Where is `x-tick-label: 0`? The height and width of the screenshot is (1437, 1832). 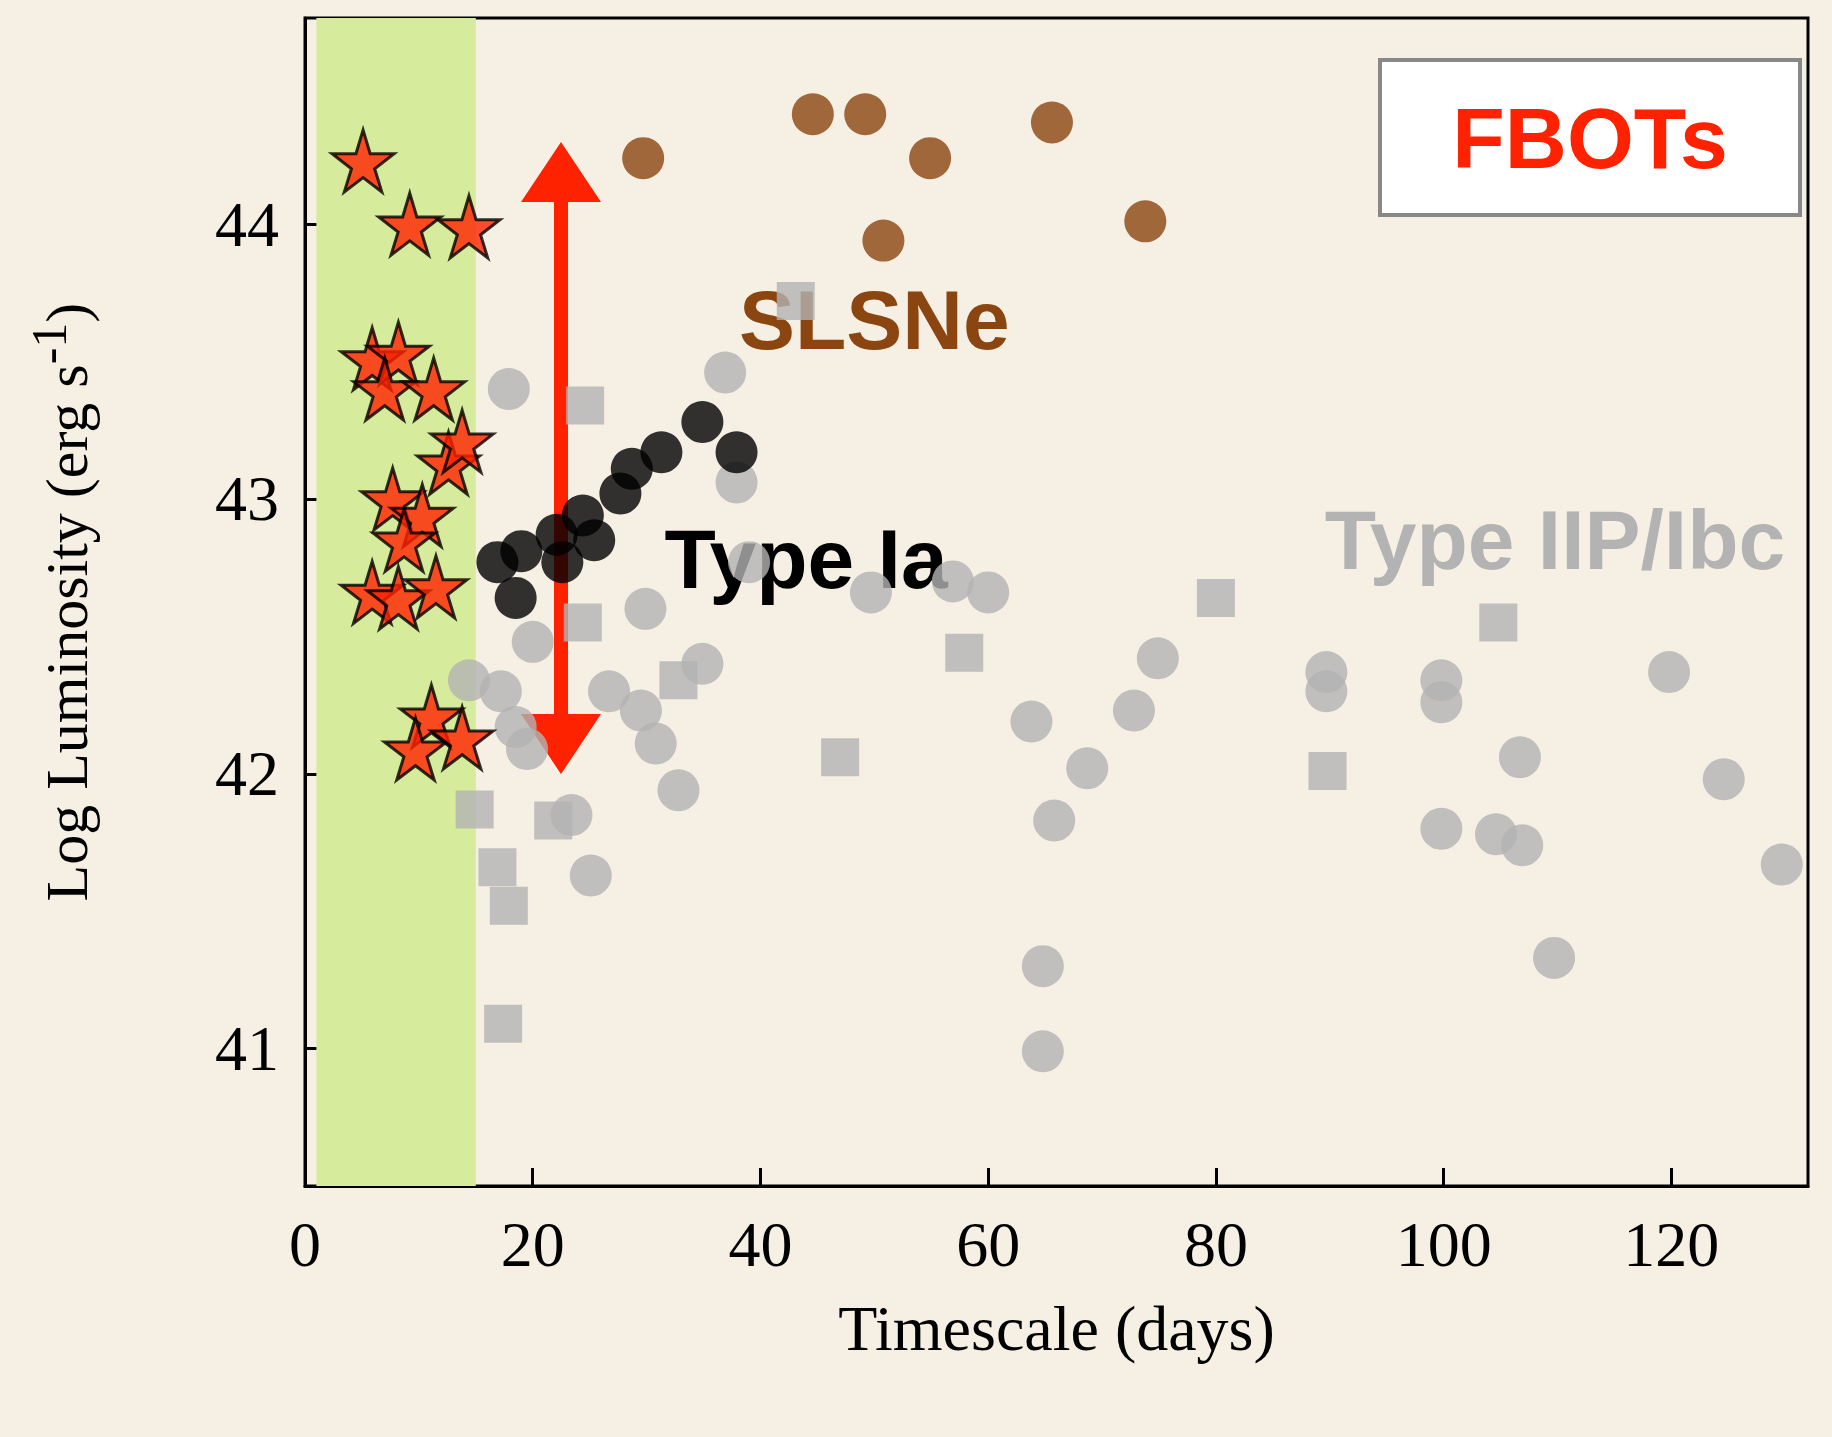
x-tick-label: 0 is located at coordinates (305, 1244).